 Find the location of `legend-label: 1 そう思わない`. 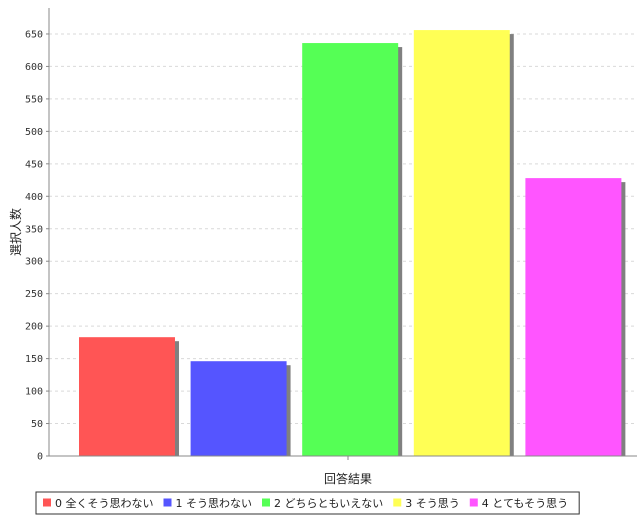

legend-label: 1 そう思わない is located at coordinates (214, 503).